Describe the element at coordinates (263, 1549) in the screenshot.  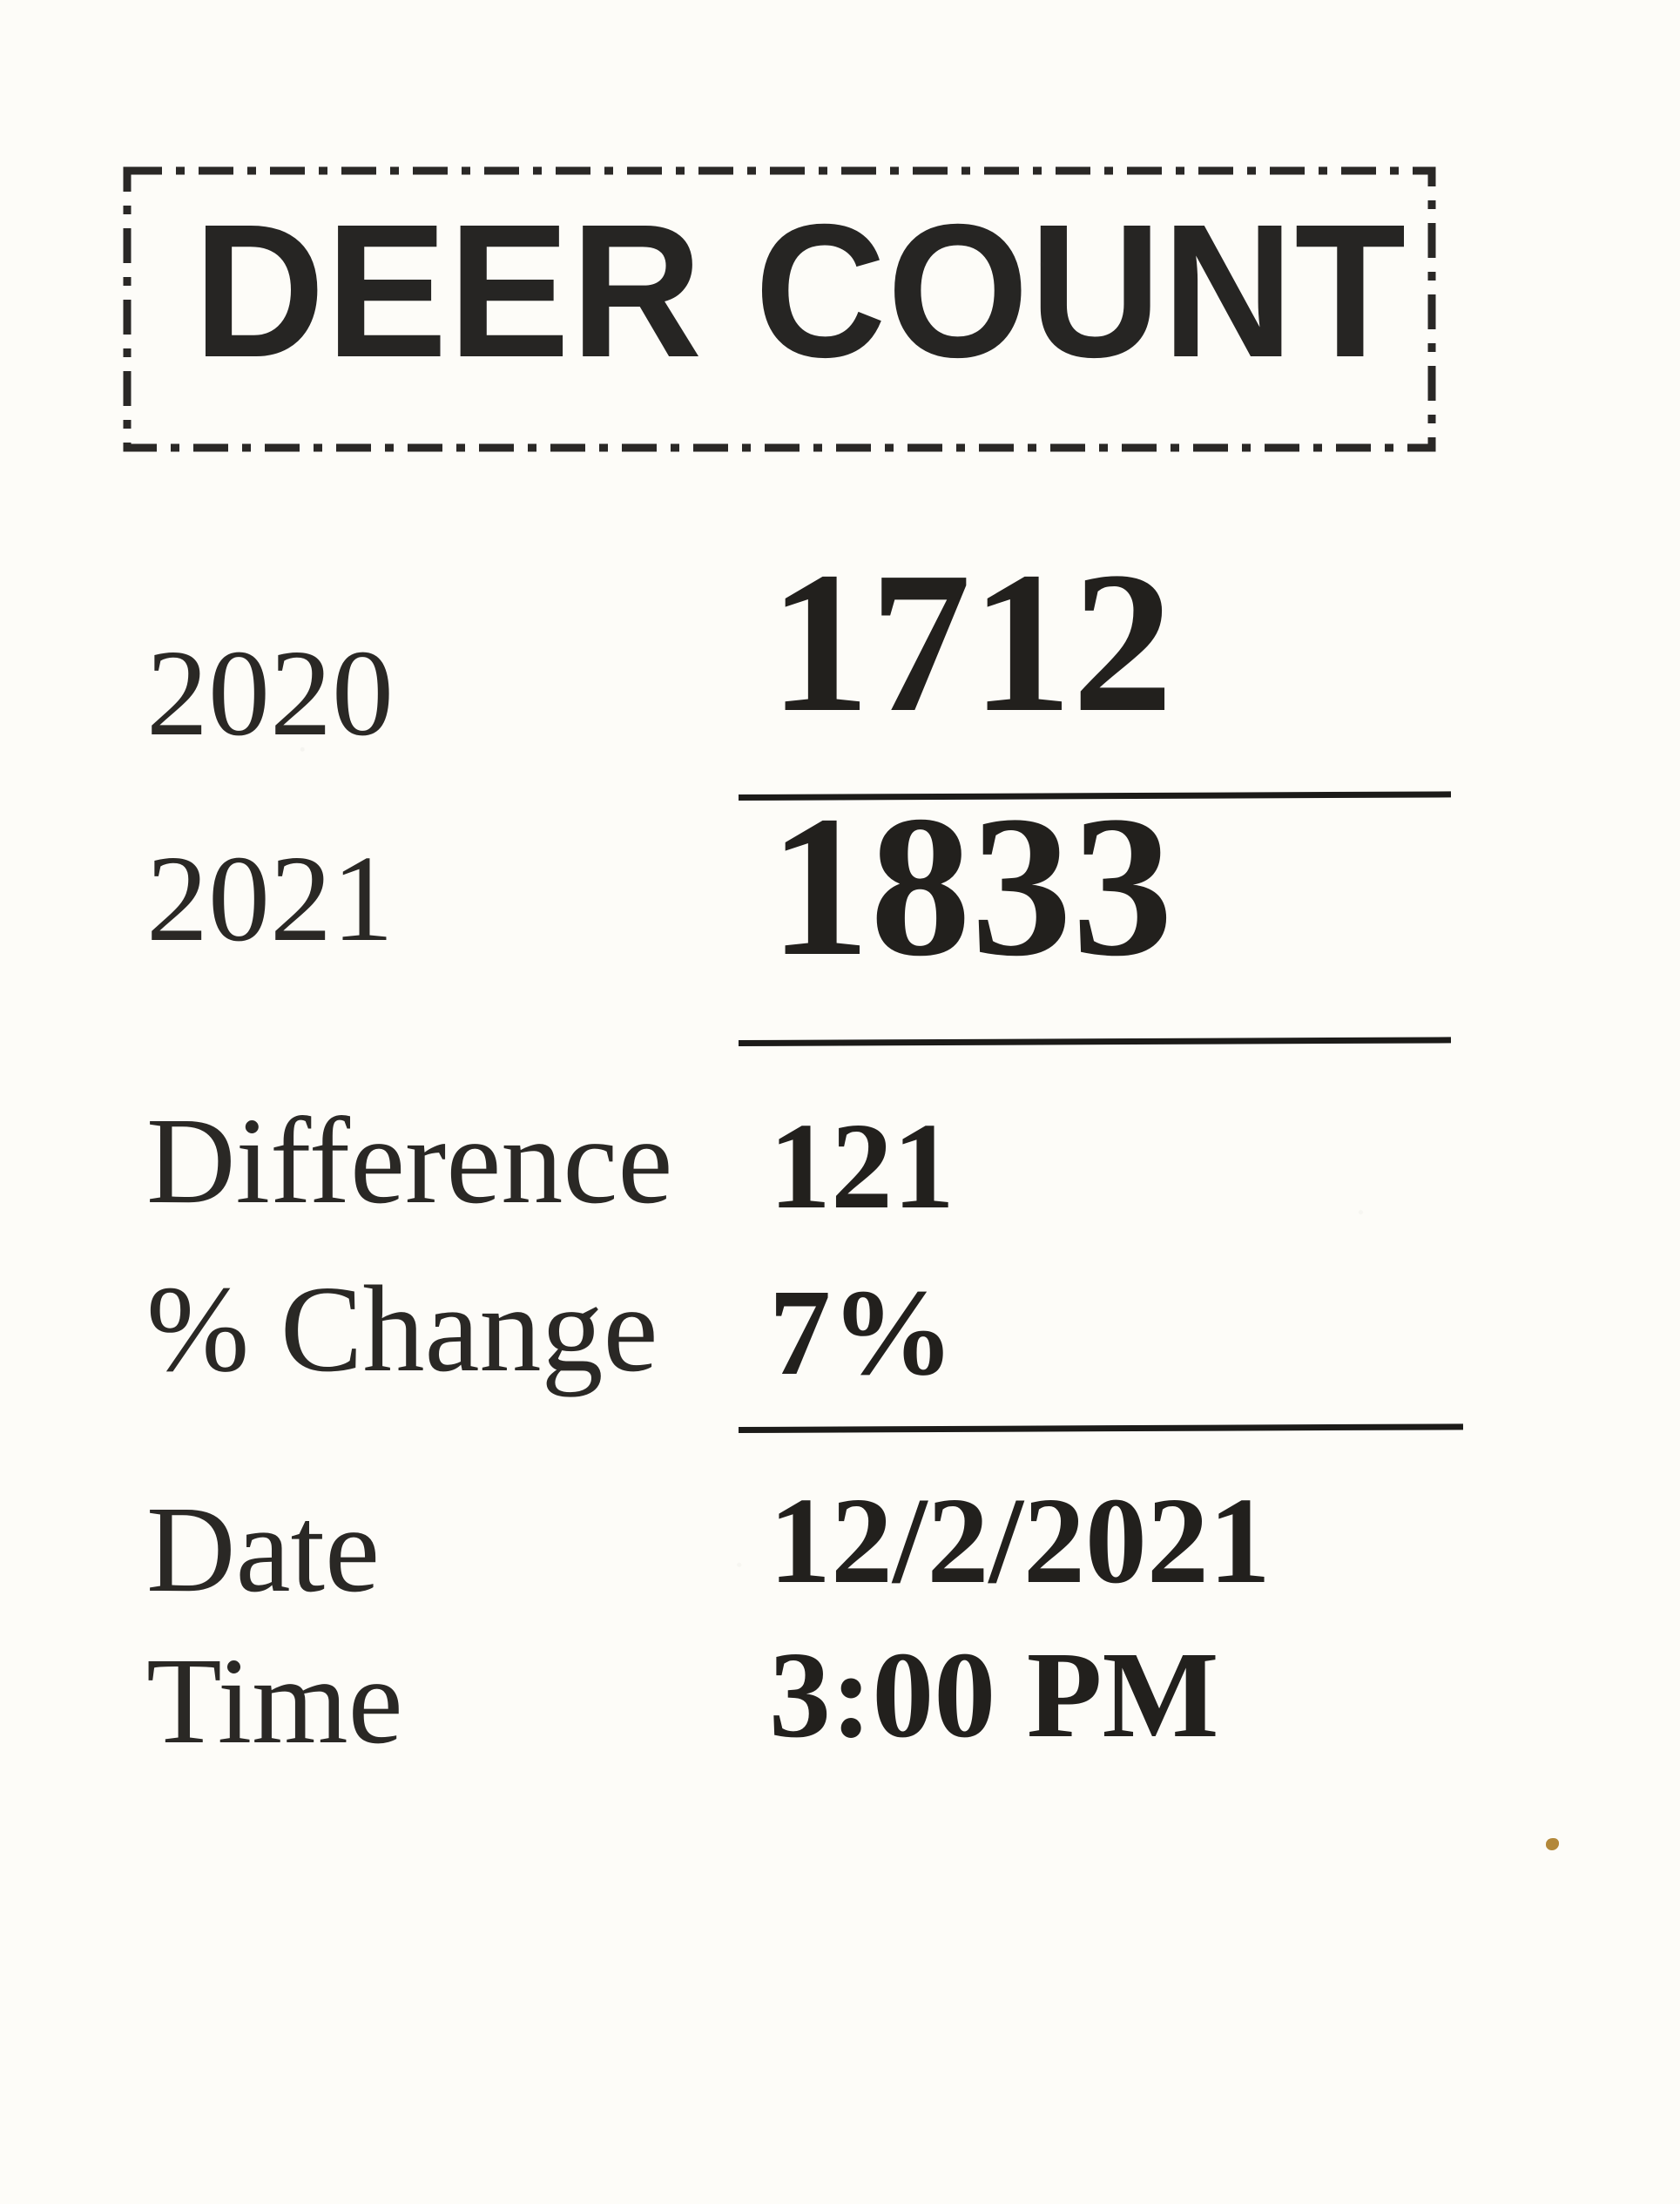
I see `date-label: Date` at that location.